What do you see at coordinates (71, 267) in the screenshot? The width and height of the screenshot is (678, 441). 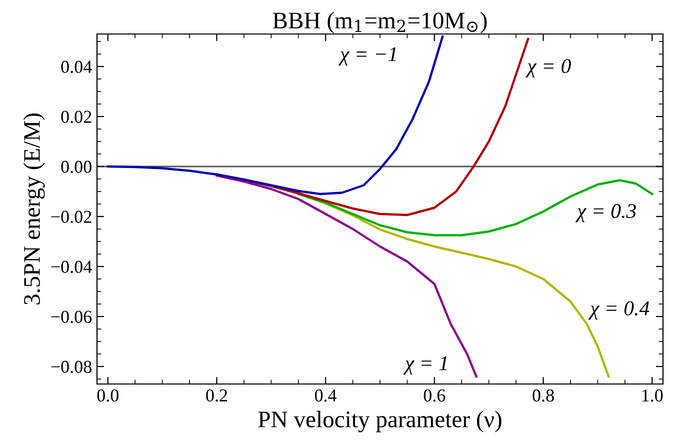 I see `y-tick-label: −0.04` at bounding box center [71, 267].